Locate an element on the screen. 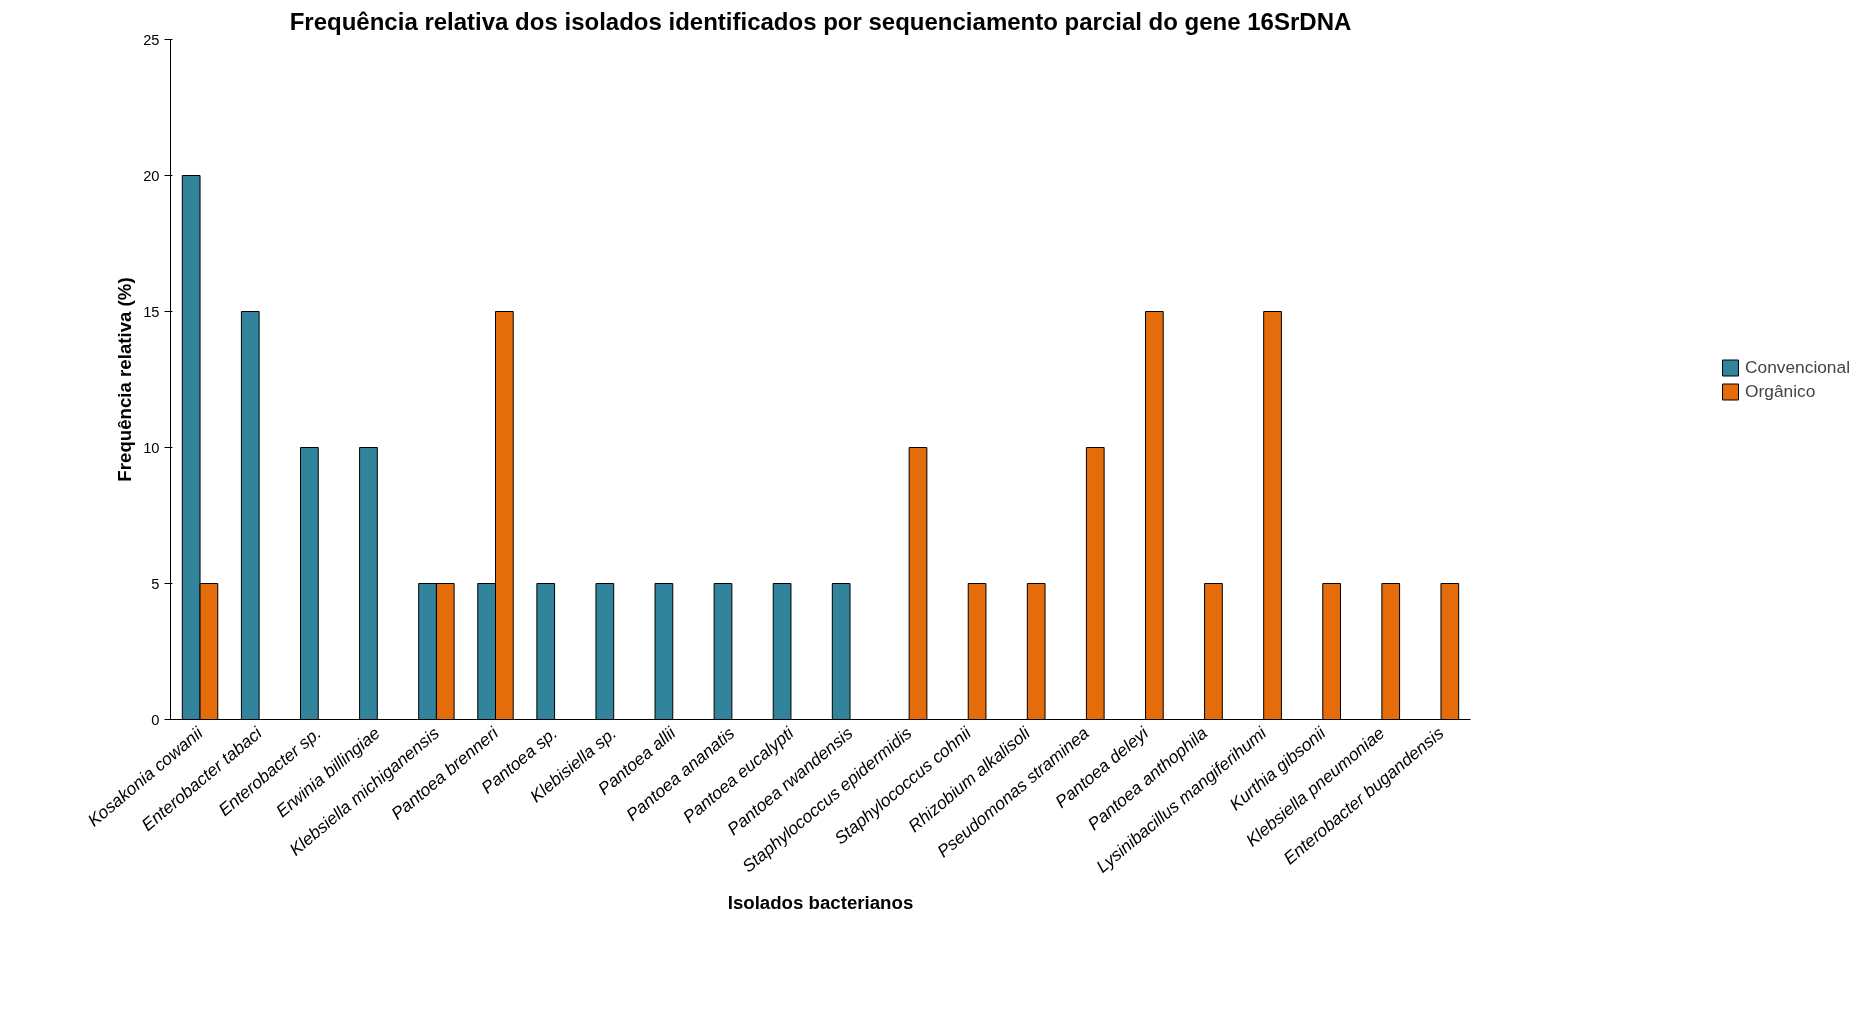 The width and height of the screenshot is (1860, 1011). legend-label: Convencional is located at coordinates (1797, 367).